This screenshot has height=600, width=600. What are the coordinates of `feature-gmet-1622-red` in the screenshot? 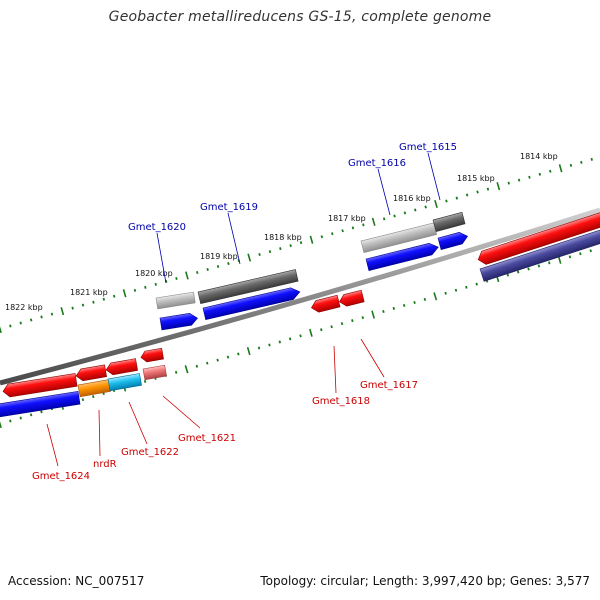 It's located at (121, 367).